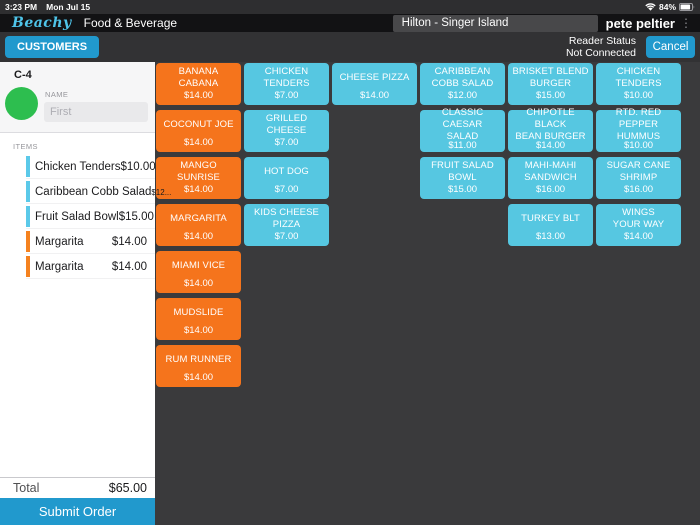  I want to click on order-item-fruit-salad-bowl: Fruit Salad Bowl $15.00, so click(90, 217).